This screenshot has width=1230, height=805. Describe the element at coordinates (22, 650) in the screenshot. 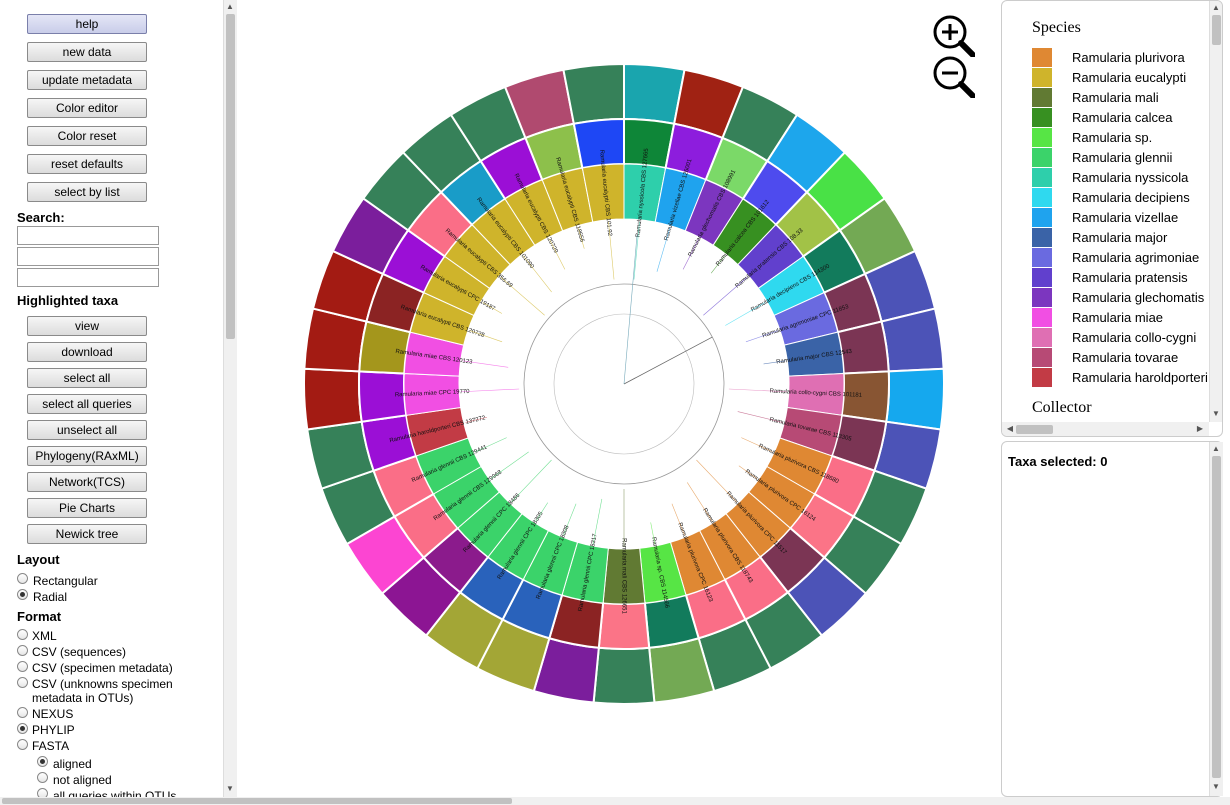

I see `format-csv-sequences-radio` at that location.